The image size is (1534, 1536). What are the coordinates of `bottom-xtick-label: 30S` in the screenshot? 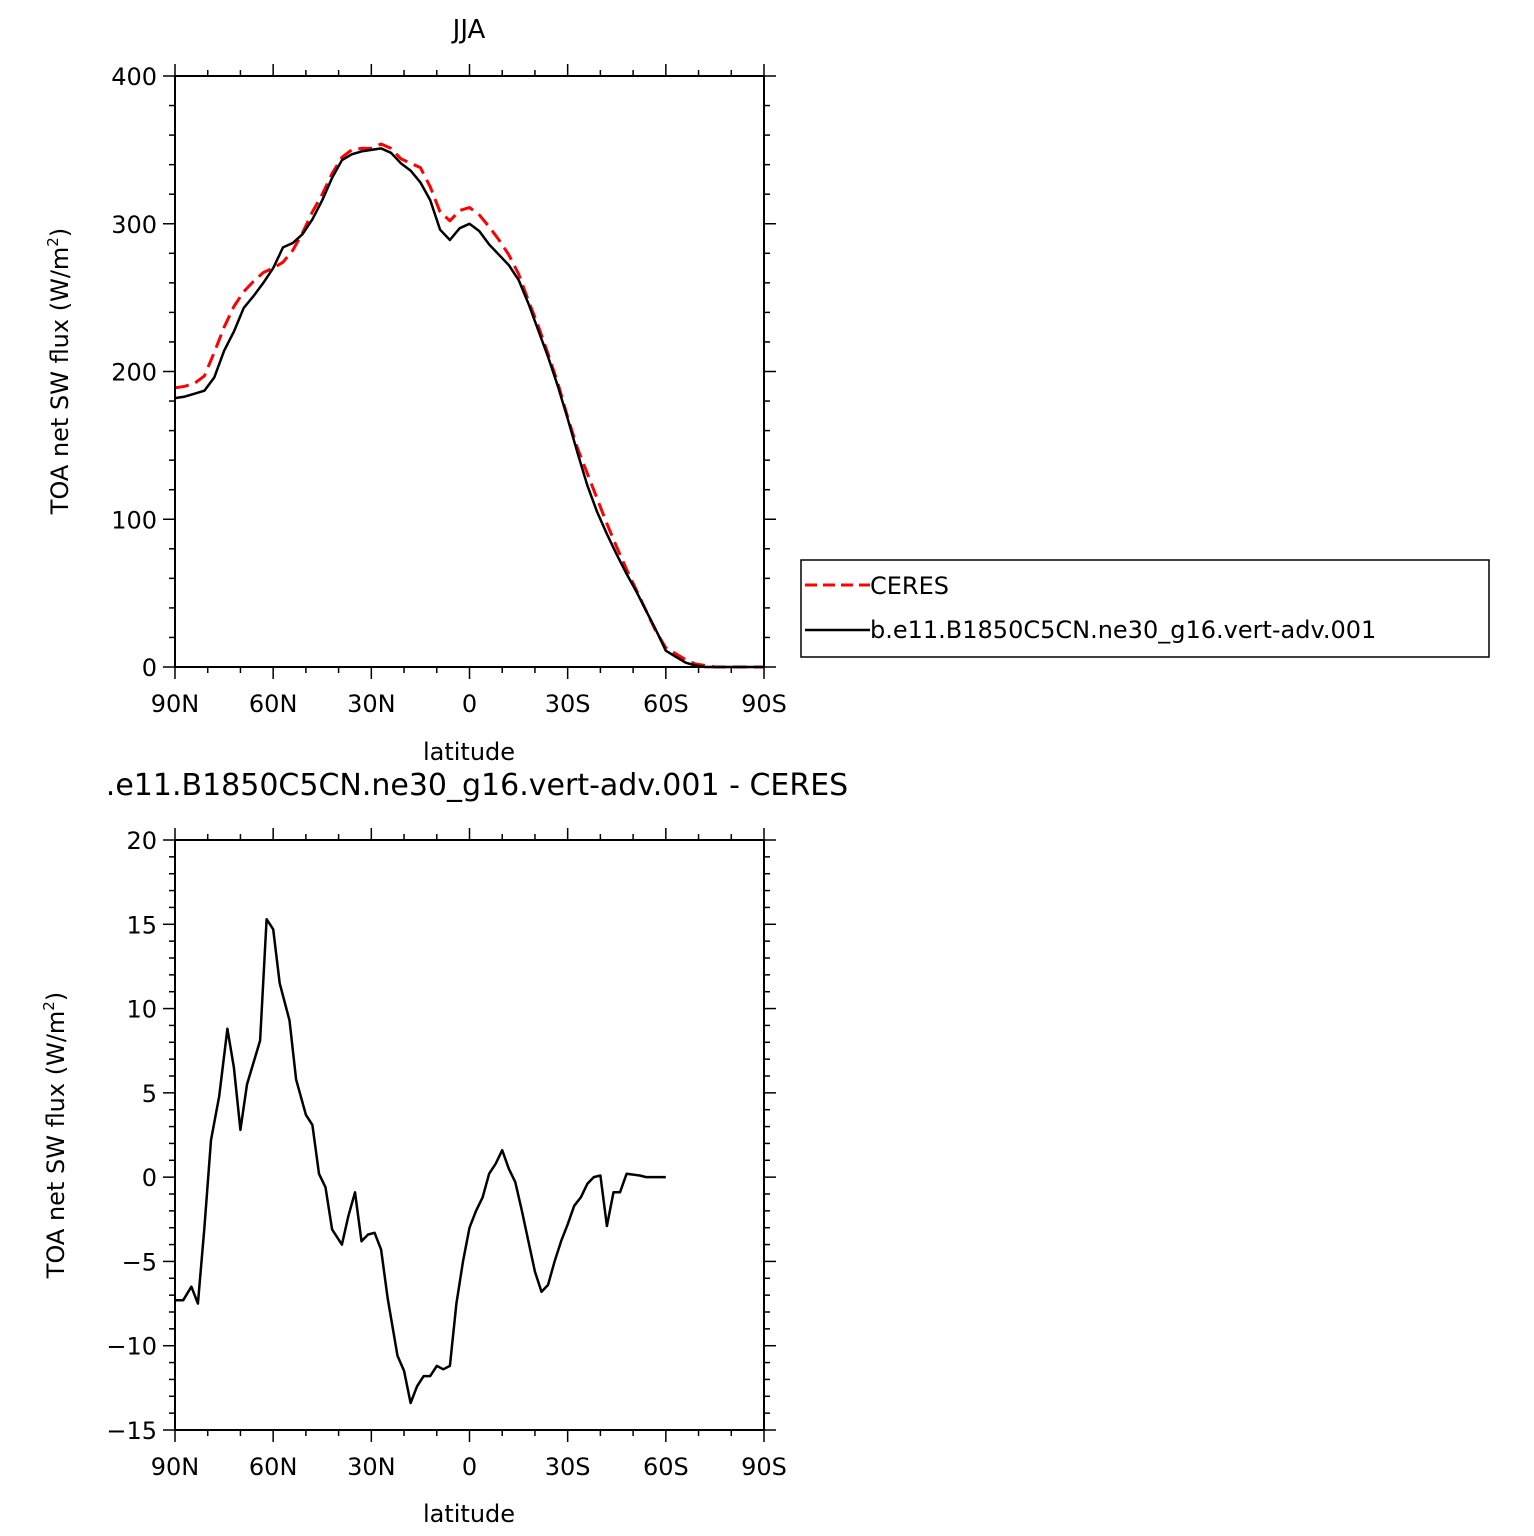 It's located at (568, 1467).